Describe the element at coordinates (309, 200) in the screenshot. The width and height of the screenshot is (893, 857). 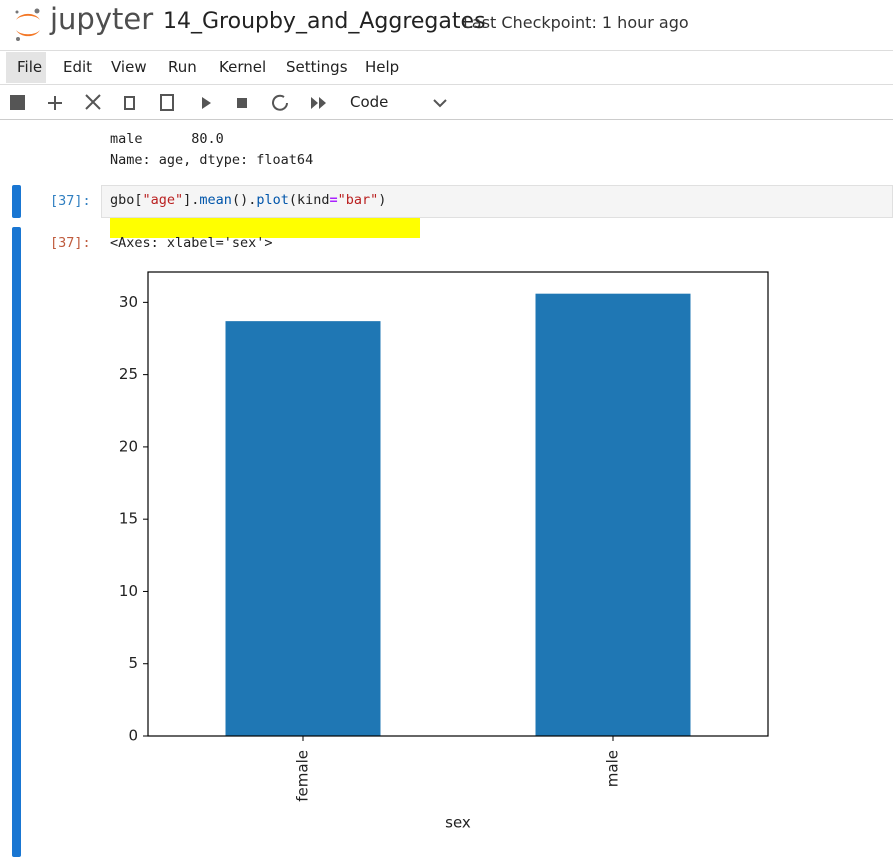
I see `code-token: (kind` at that location.